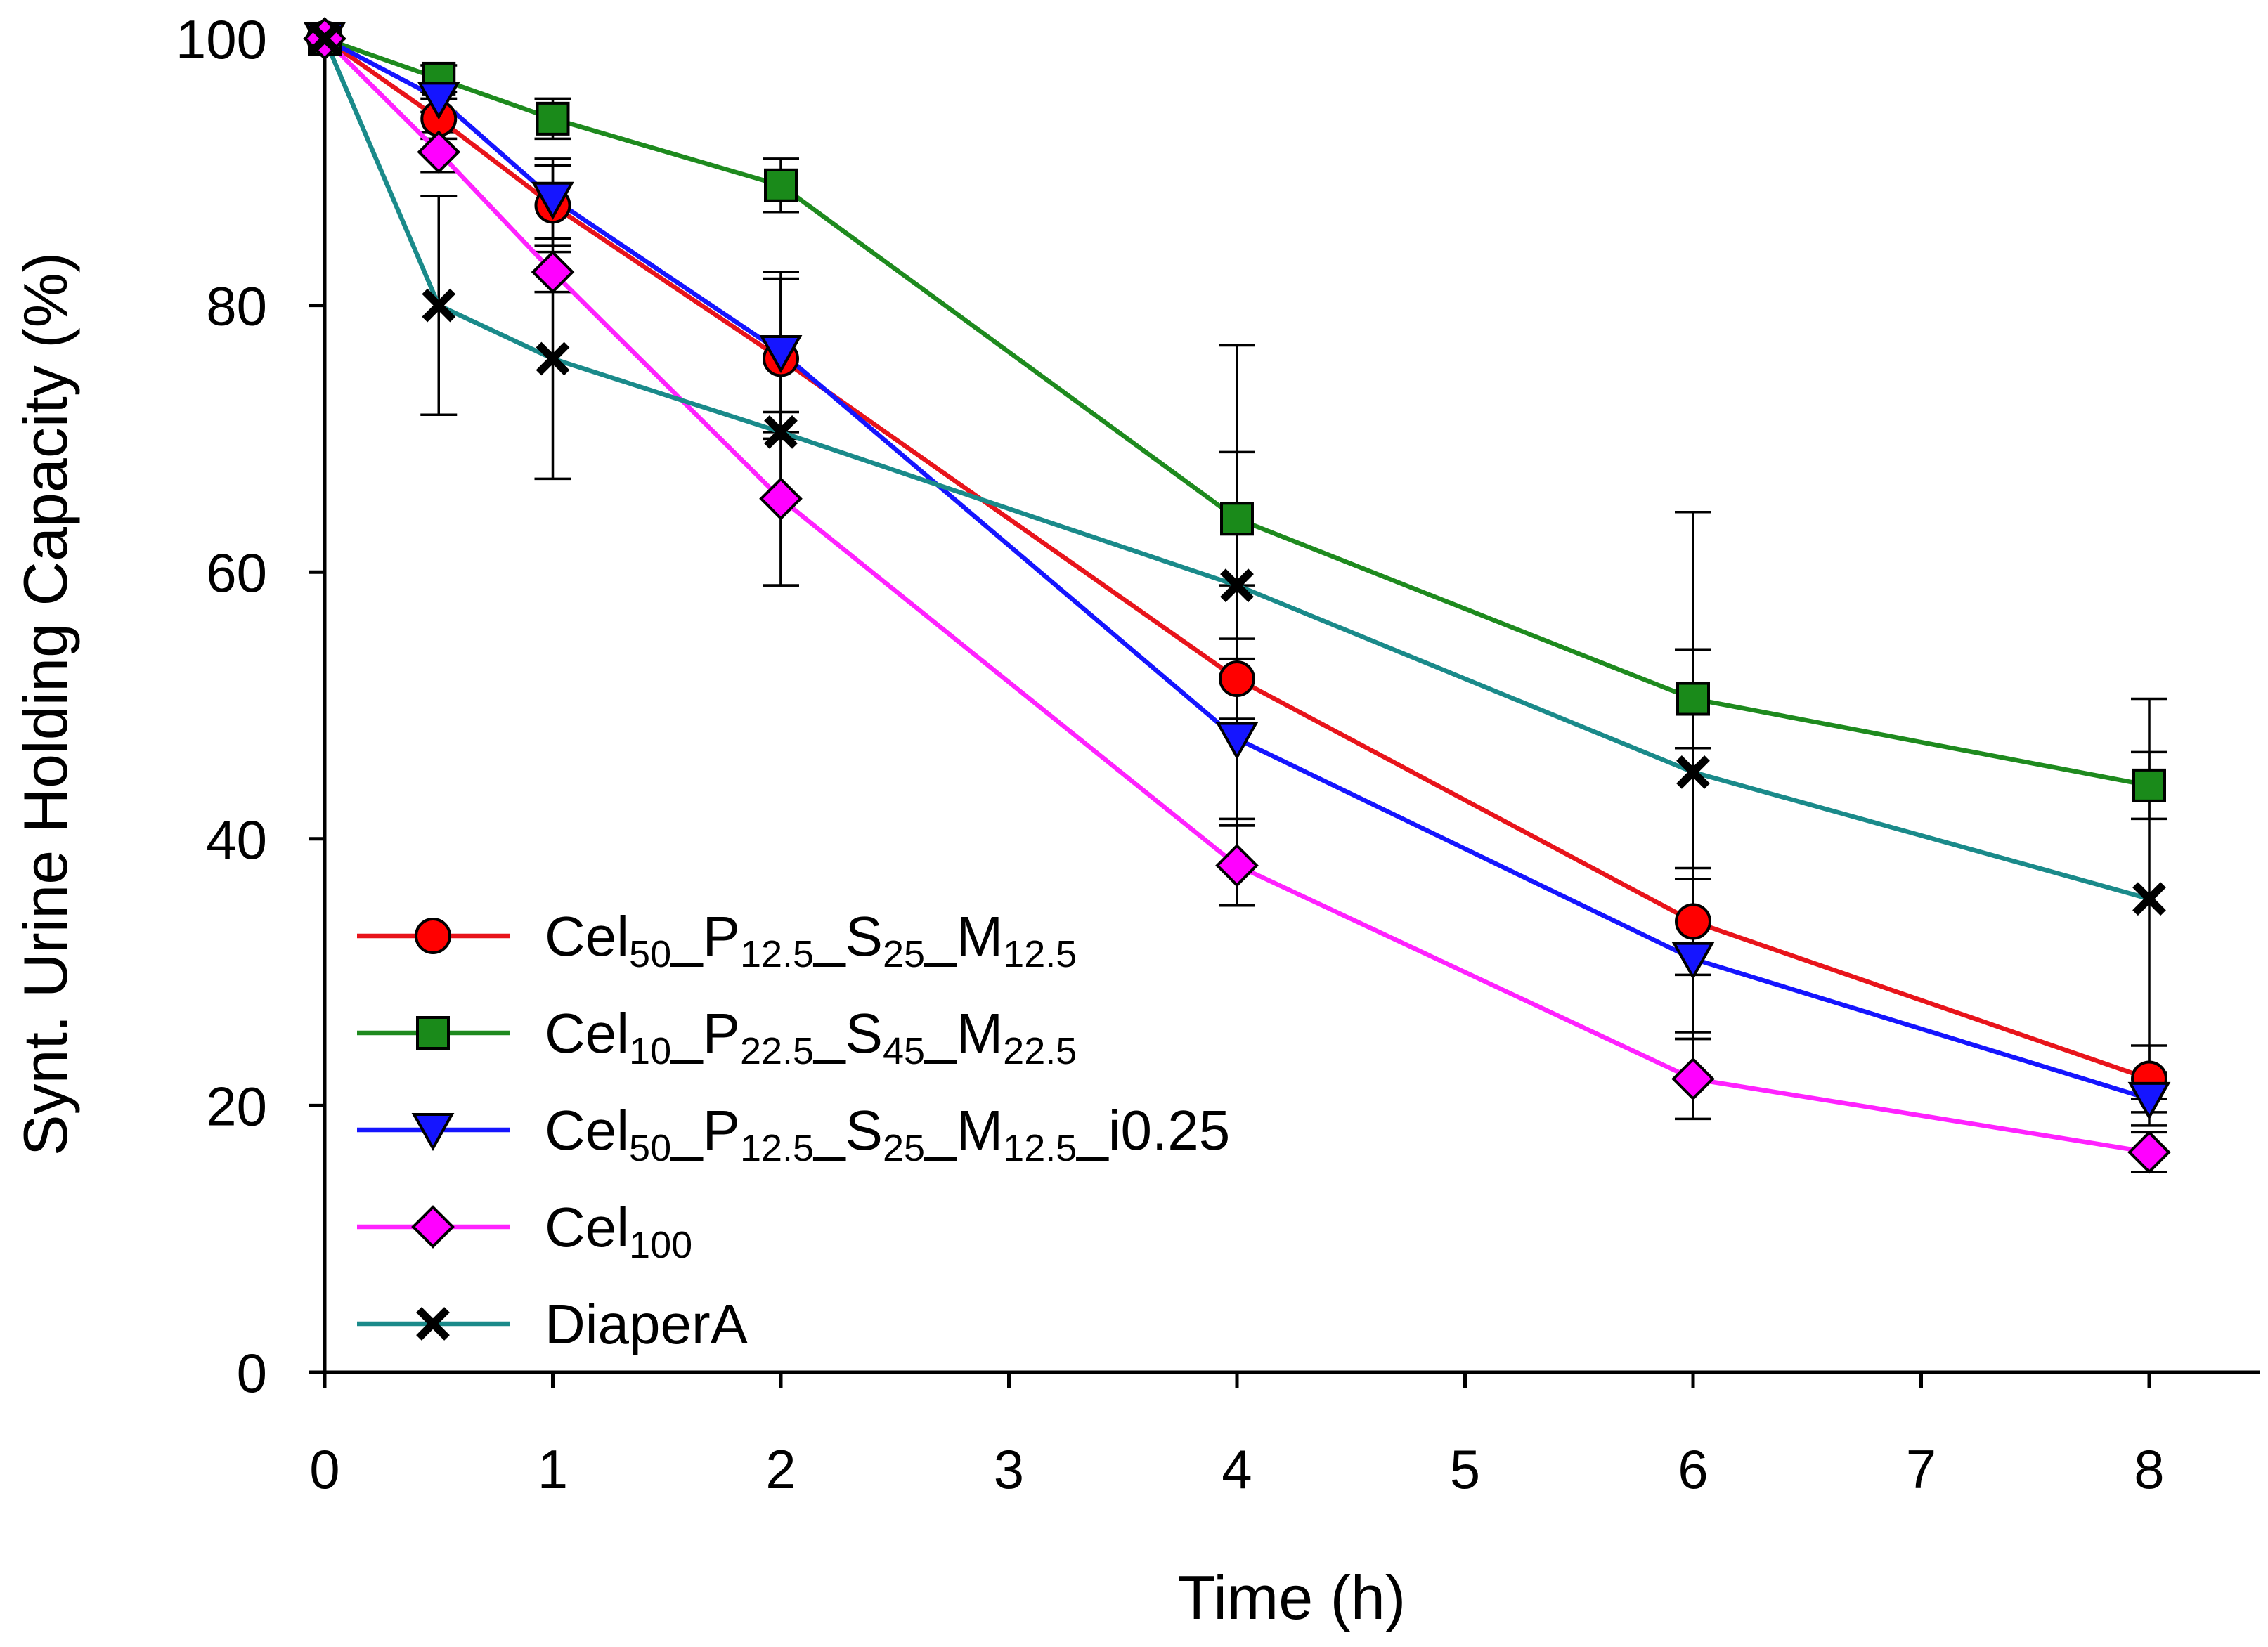 The height and width of the screenshot is (1647, 2268). I want to click on x-tick-label-6: 6, so click(1693, 1469).